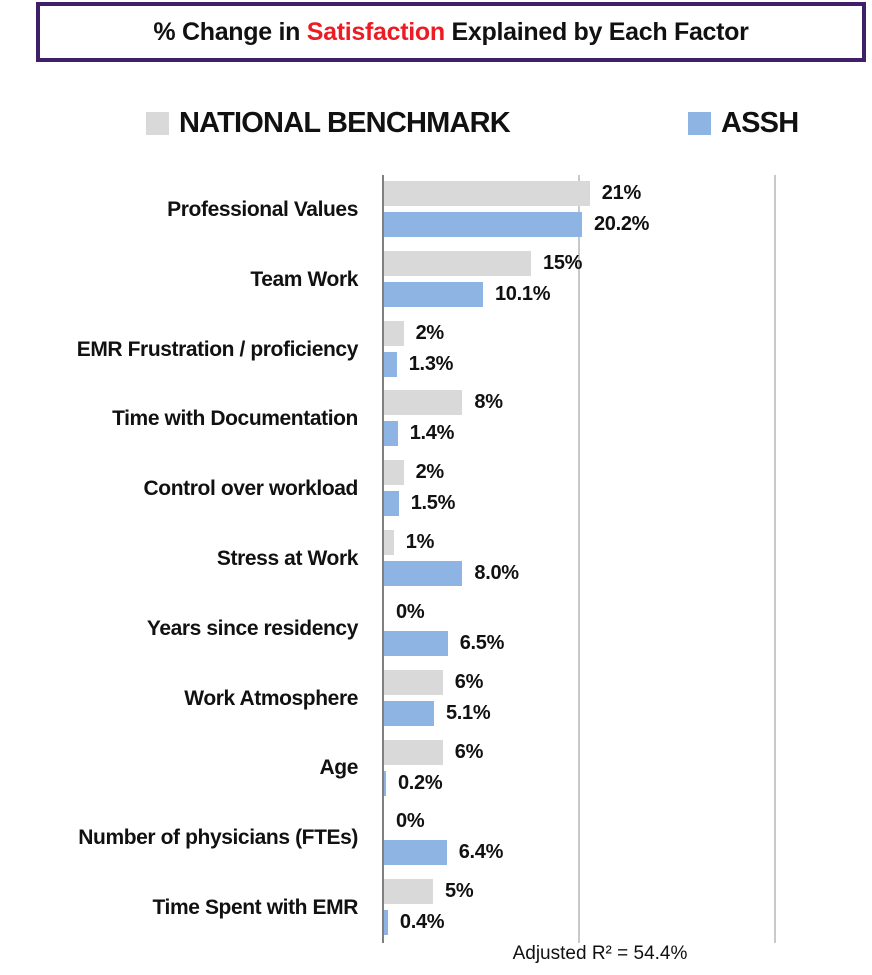 The width and height of the screenshot is (872, 975). Describe the element at coordinates (468, 712) in the screenshot. I see `assh-value-label: 5.1%` at that location.